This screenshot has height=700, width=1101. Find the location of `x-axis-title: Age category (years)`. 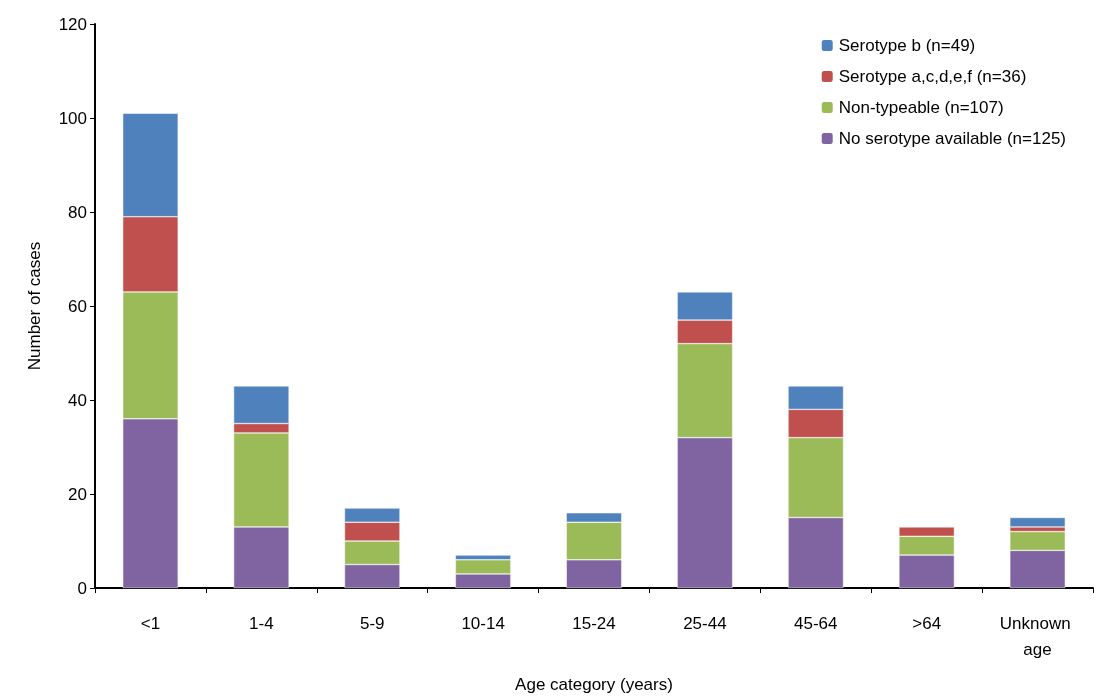

x-axis-title: Age category (years) is located at coordinates (594, 684).